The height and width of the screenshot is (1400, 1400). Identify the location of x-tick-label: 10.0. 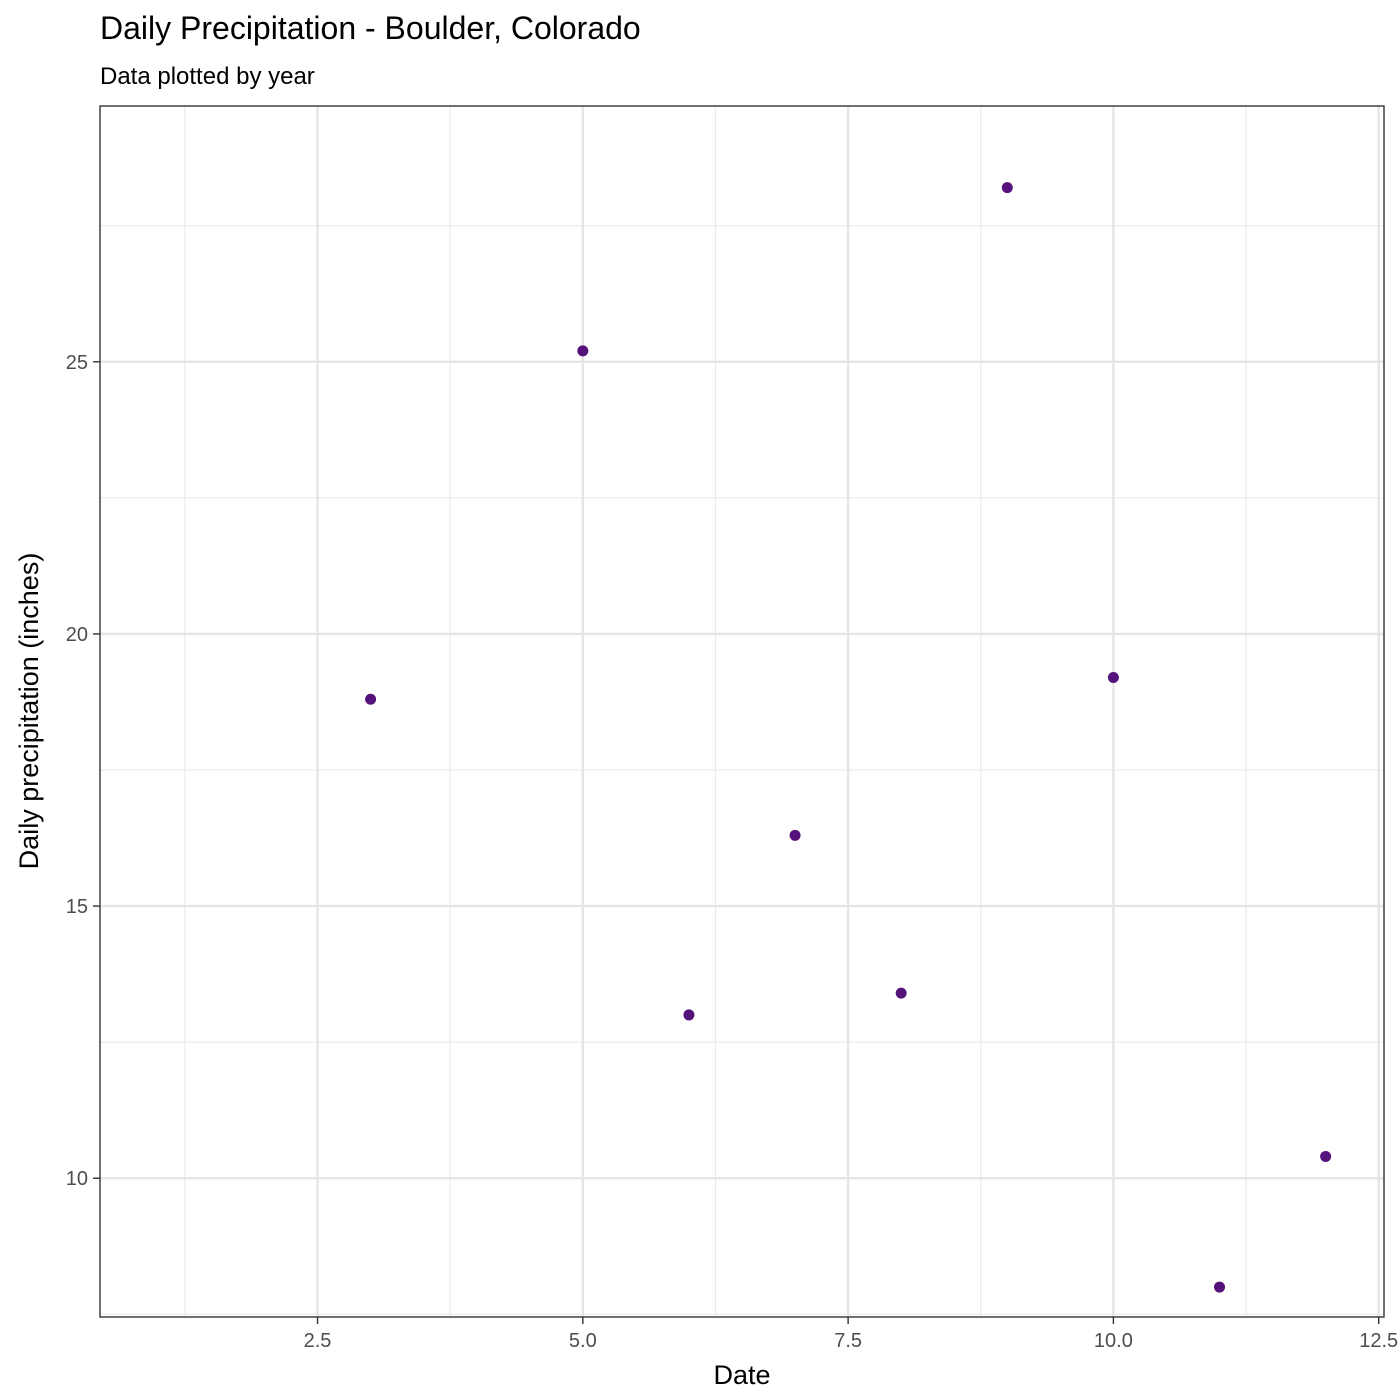
(1113, 1341).